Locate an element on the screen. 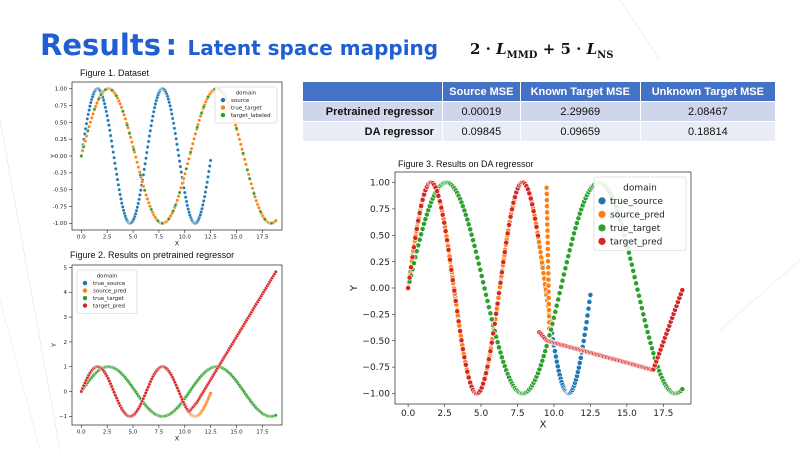  y-tick-label: 5 is located at coordinates (66, 268).